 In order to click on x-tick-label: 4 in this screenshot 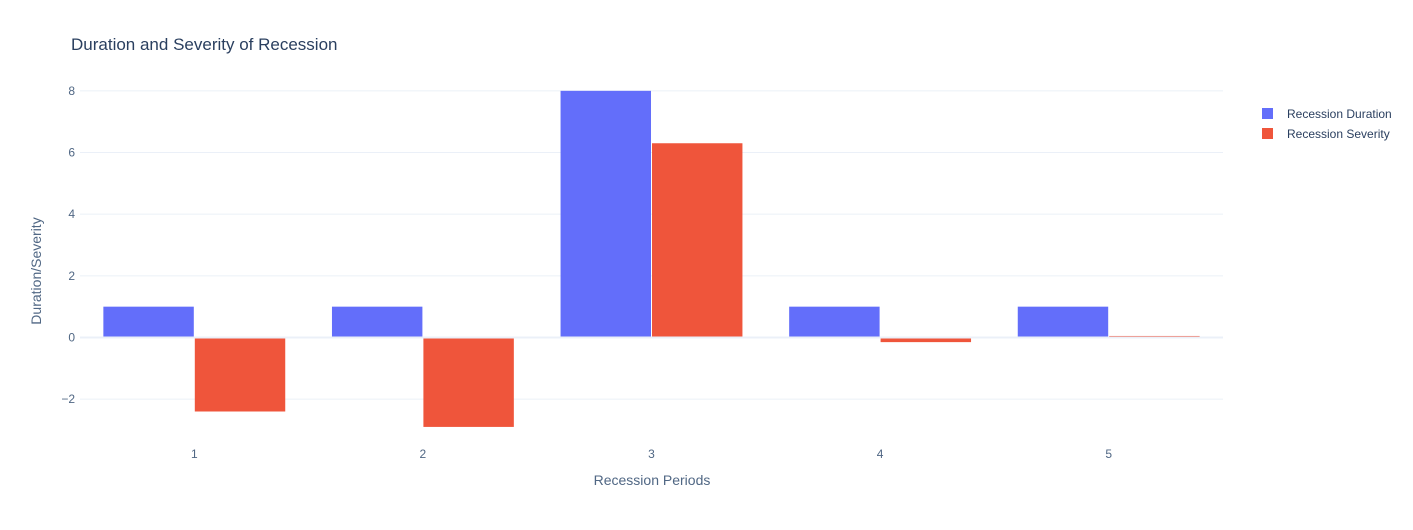, I will do `click(880, 454)`.